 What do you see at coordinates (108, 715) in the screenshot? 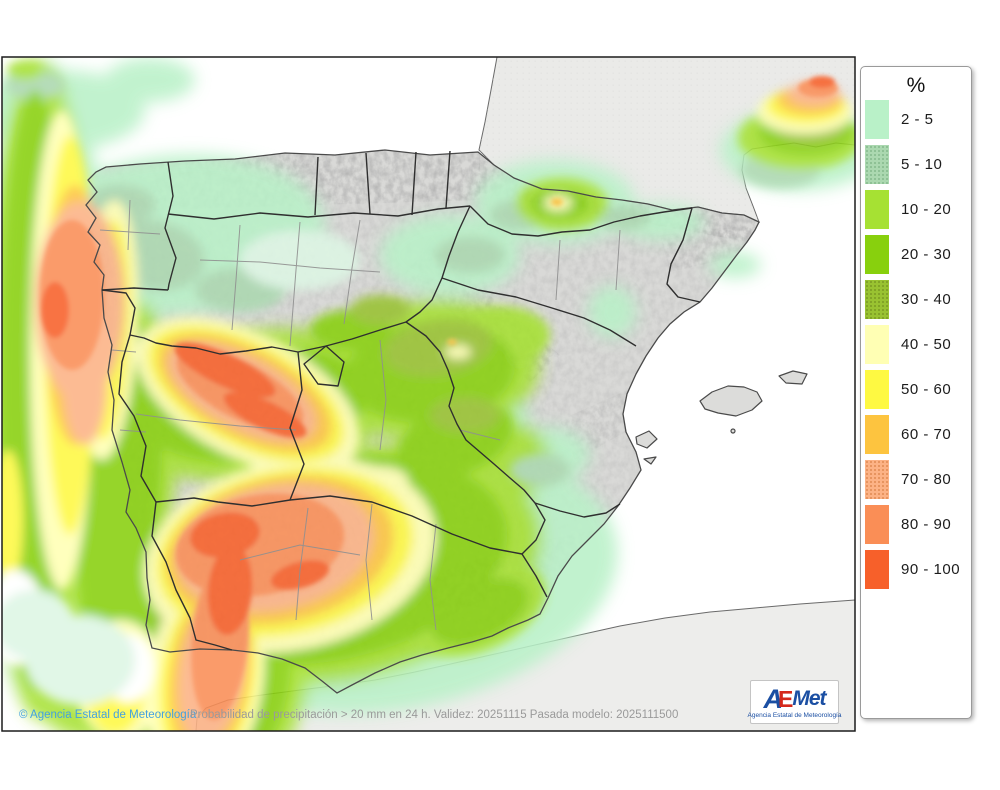
I see `copyright-attribution: © Agencia Estatal de Meteorología` at bounding box center [108, 715].